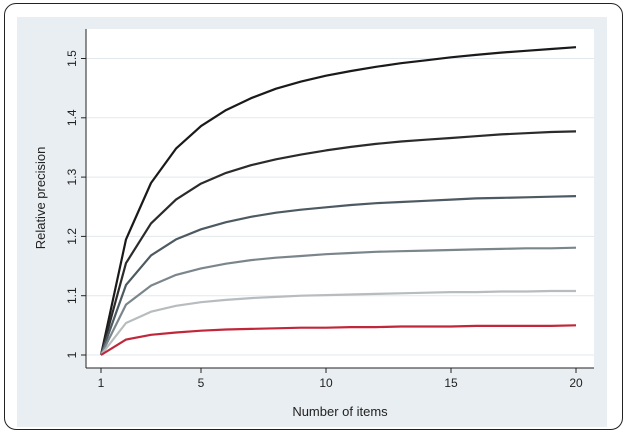  Describe the element at coordinates (340, 379) in the screenshot. I see `x-ticks: 1 5 10 15 20` at that location.